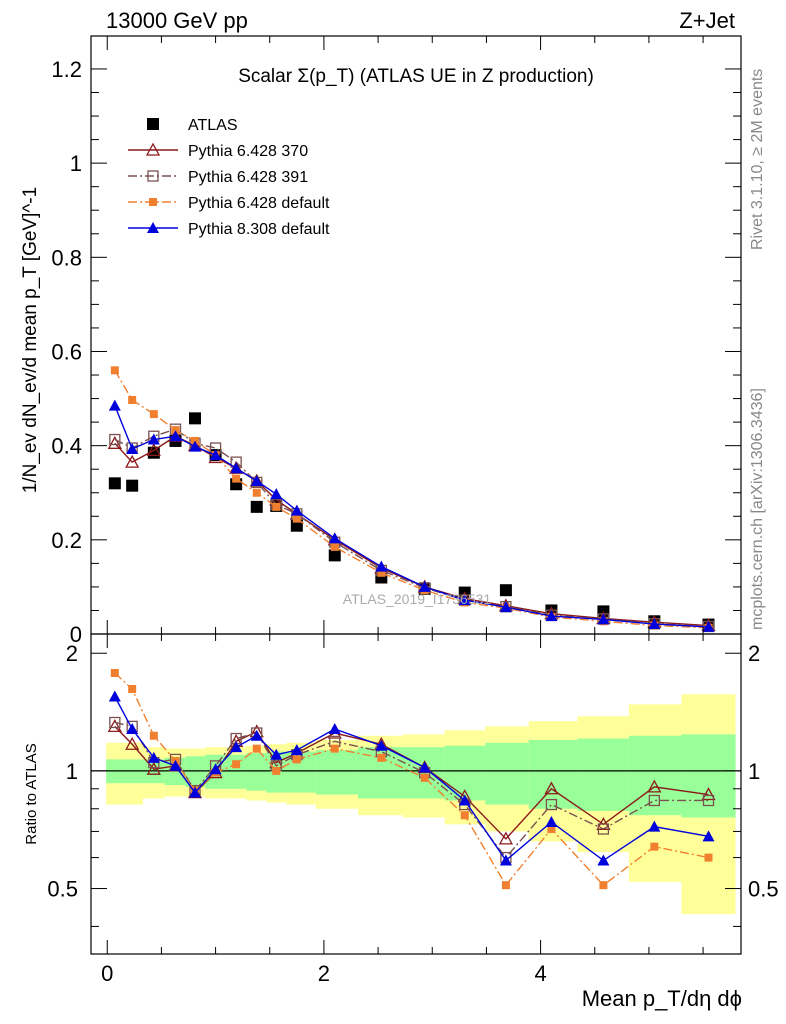  I want to click on process-label: Z+Jet, so click(707, 20).